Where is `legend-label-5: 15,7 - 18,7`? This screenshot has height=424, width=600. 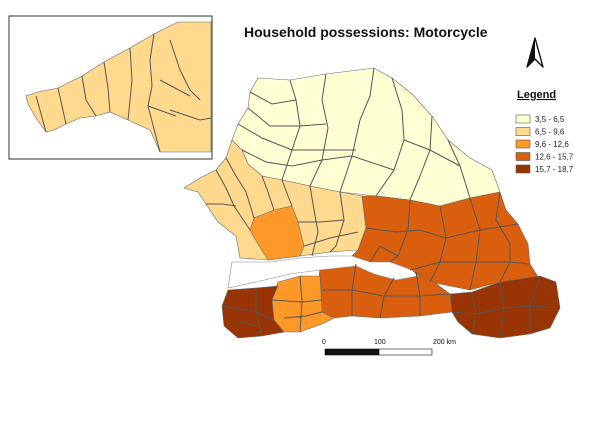
legend-label-5: 15,7 - 18,7 is located at coordinates (554, 169).